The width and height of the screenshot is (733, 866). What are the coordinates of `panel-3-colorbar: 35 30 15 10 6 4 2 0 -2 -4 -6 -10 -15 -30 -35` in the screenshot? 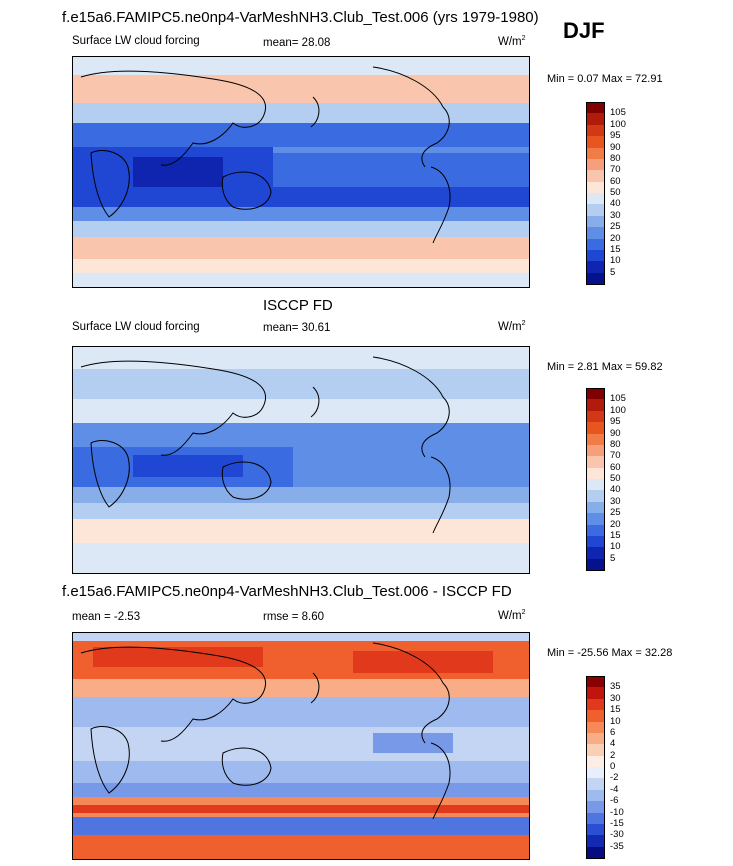 It's located at (616, 767).